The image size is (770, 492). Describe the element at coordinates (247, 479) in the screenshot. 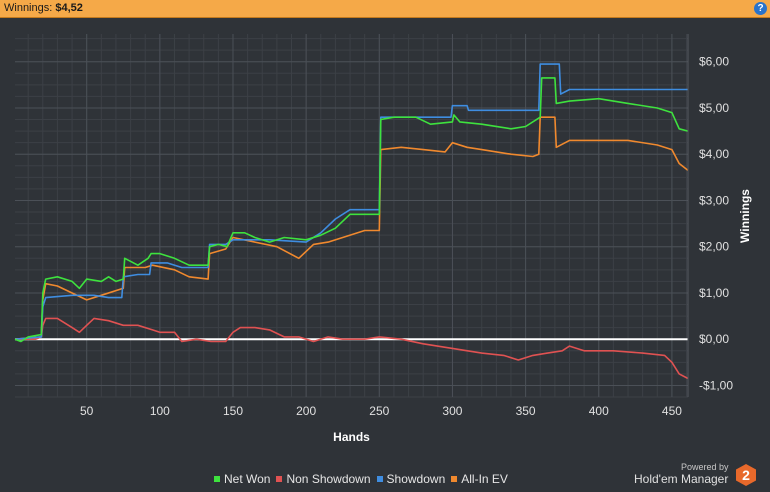

I see `legend-label-net-won: Net Won` at that location.